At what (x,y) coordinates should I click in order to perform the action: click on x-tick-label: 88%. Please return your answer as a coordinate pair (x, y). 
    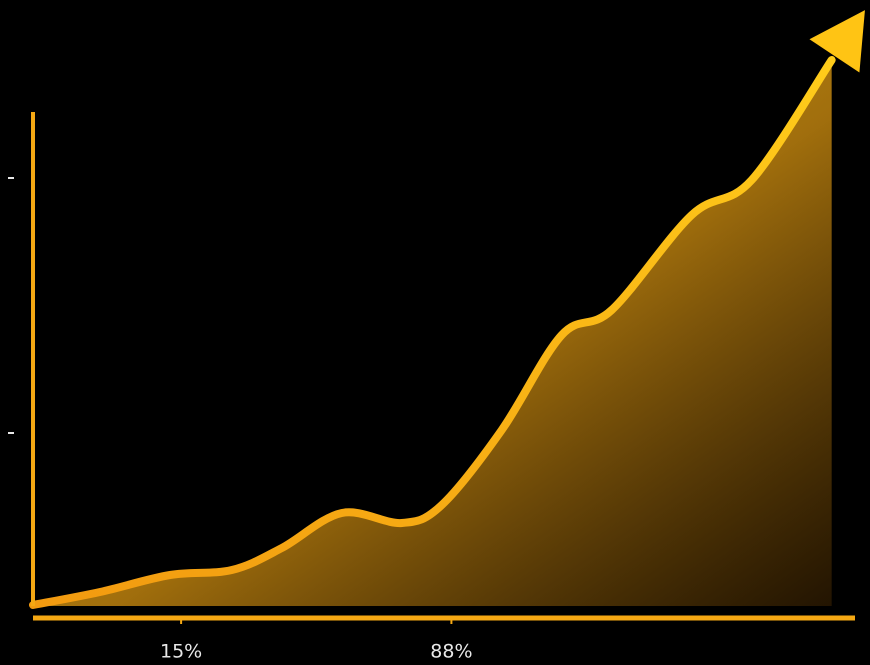
    Looking at the image, I should click on (451, 652).